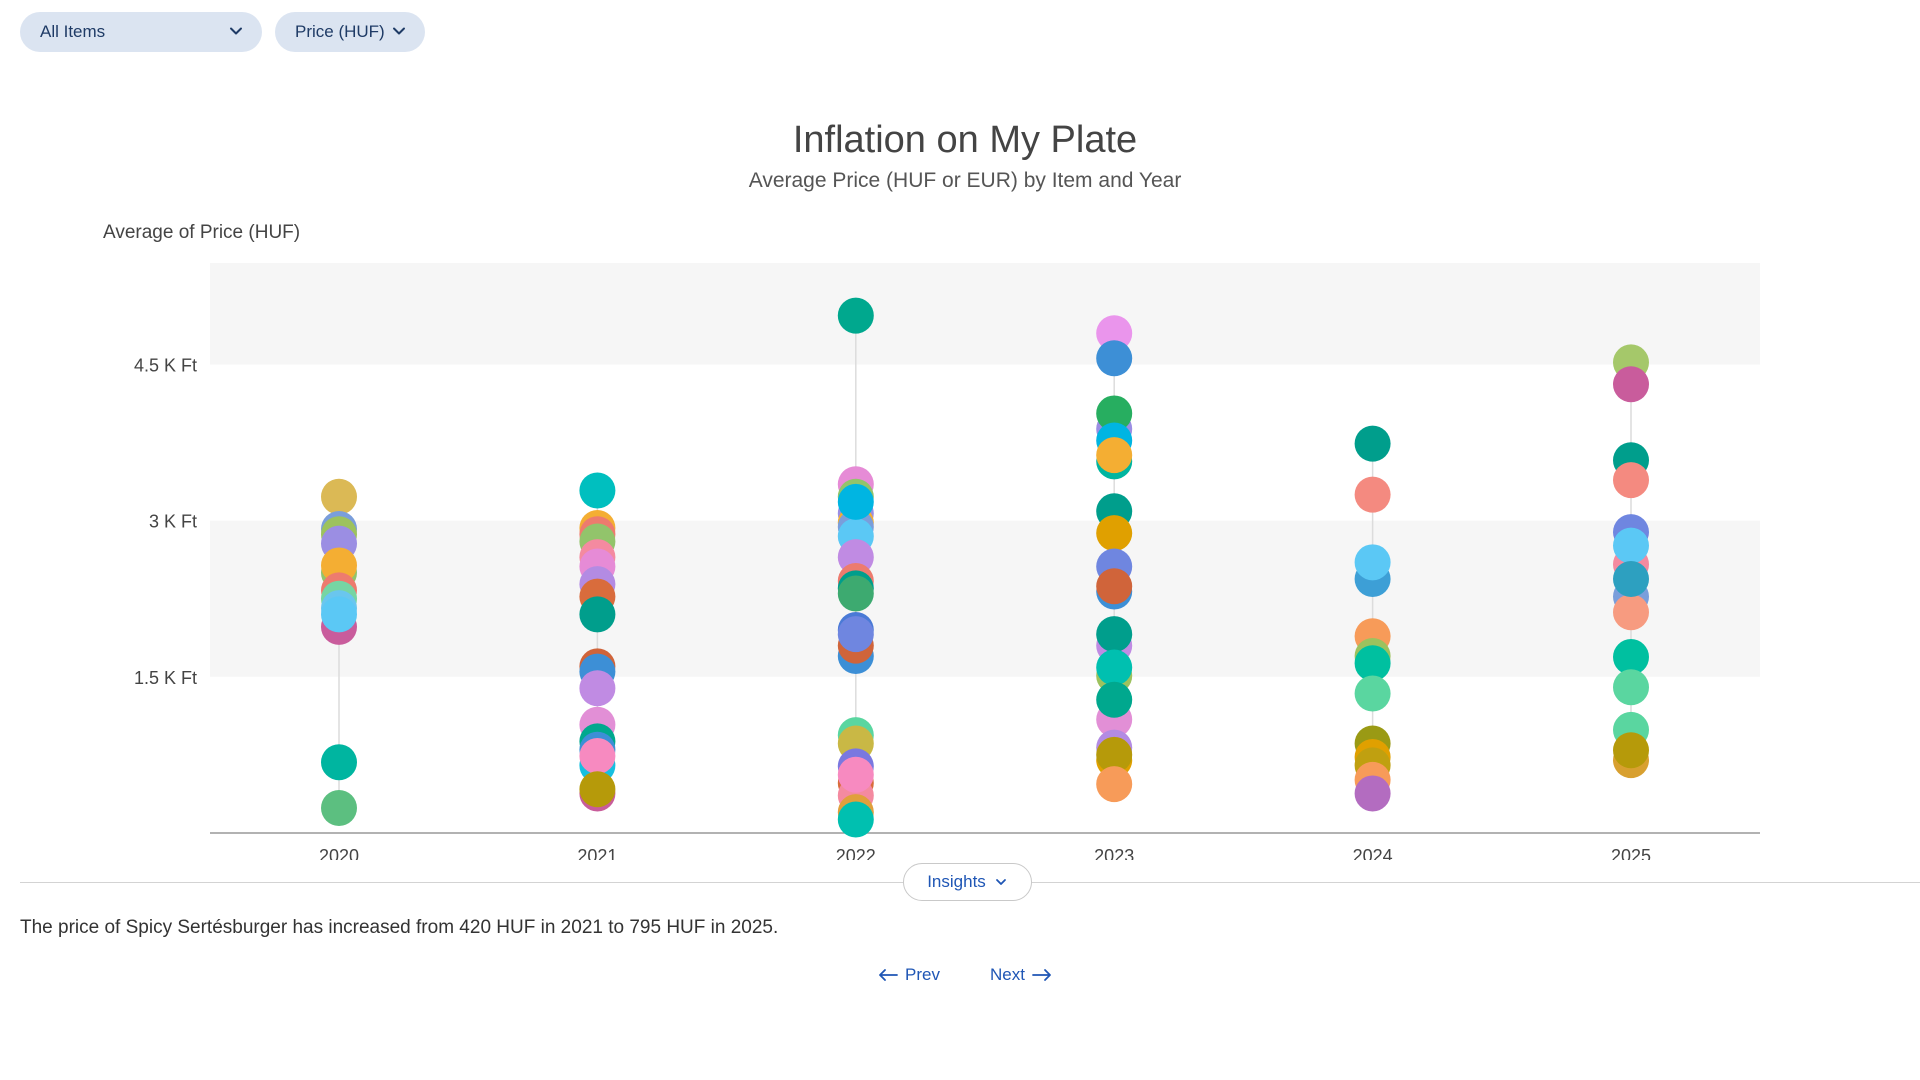 This screenshot has height=1080, width=1920. I want to click on metric-dropdown: Price (HUF), so click(350, 32).